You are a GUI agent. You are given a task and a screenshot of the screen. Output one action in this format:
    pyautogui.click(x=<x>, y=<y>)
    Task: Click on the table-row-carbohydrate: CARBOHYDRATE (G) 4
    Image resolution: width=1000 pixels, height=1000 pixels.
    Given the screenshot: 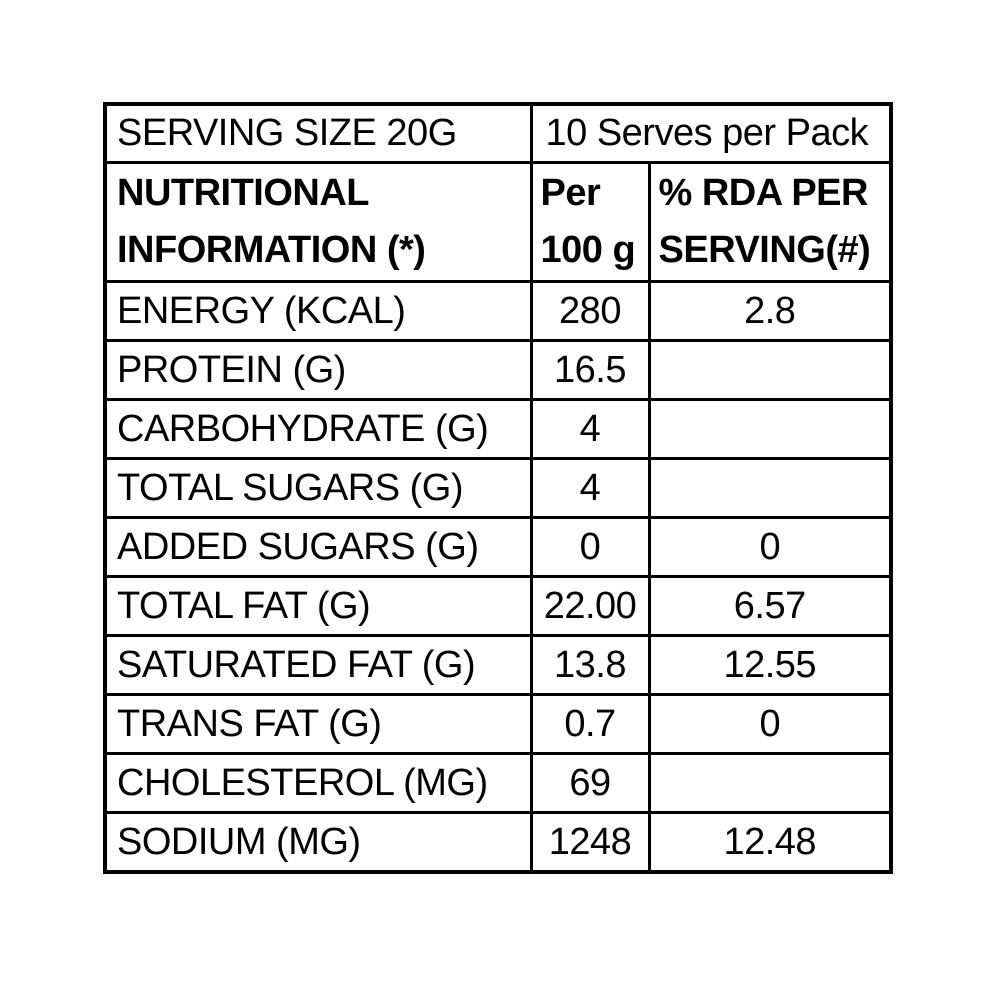 What is the action you would take?
    pyautogui.click(x=498, y=429)
    